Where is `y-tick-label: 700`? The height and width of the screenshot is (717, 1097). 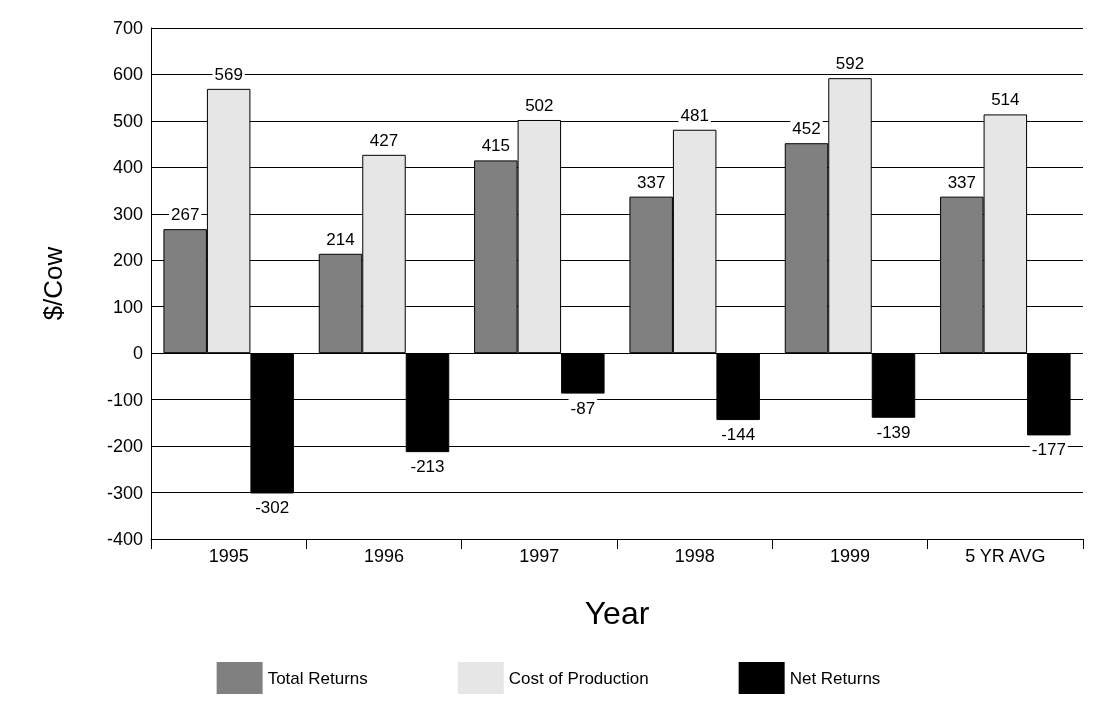
y-tick-label: 700 is located at coordinates (127, 28).